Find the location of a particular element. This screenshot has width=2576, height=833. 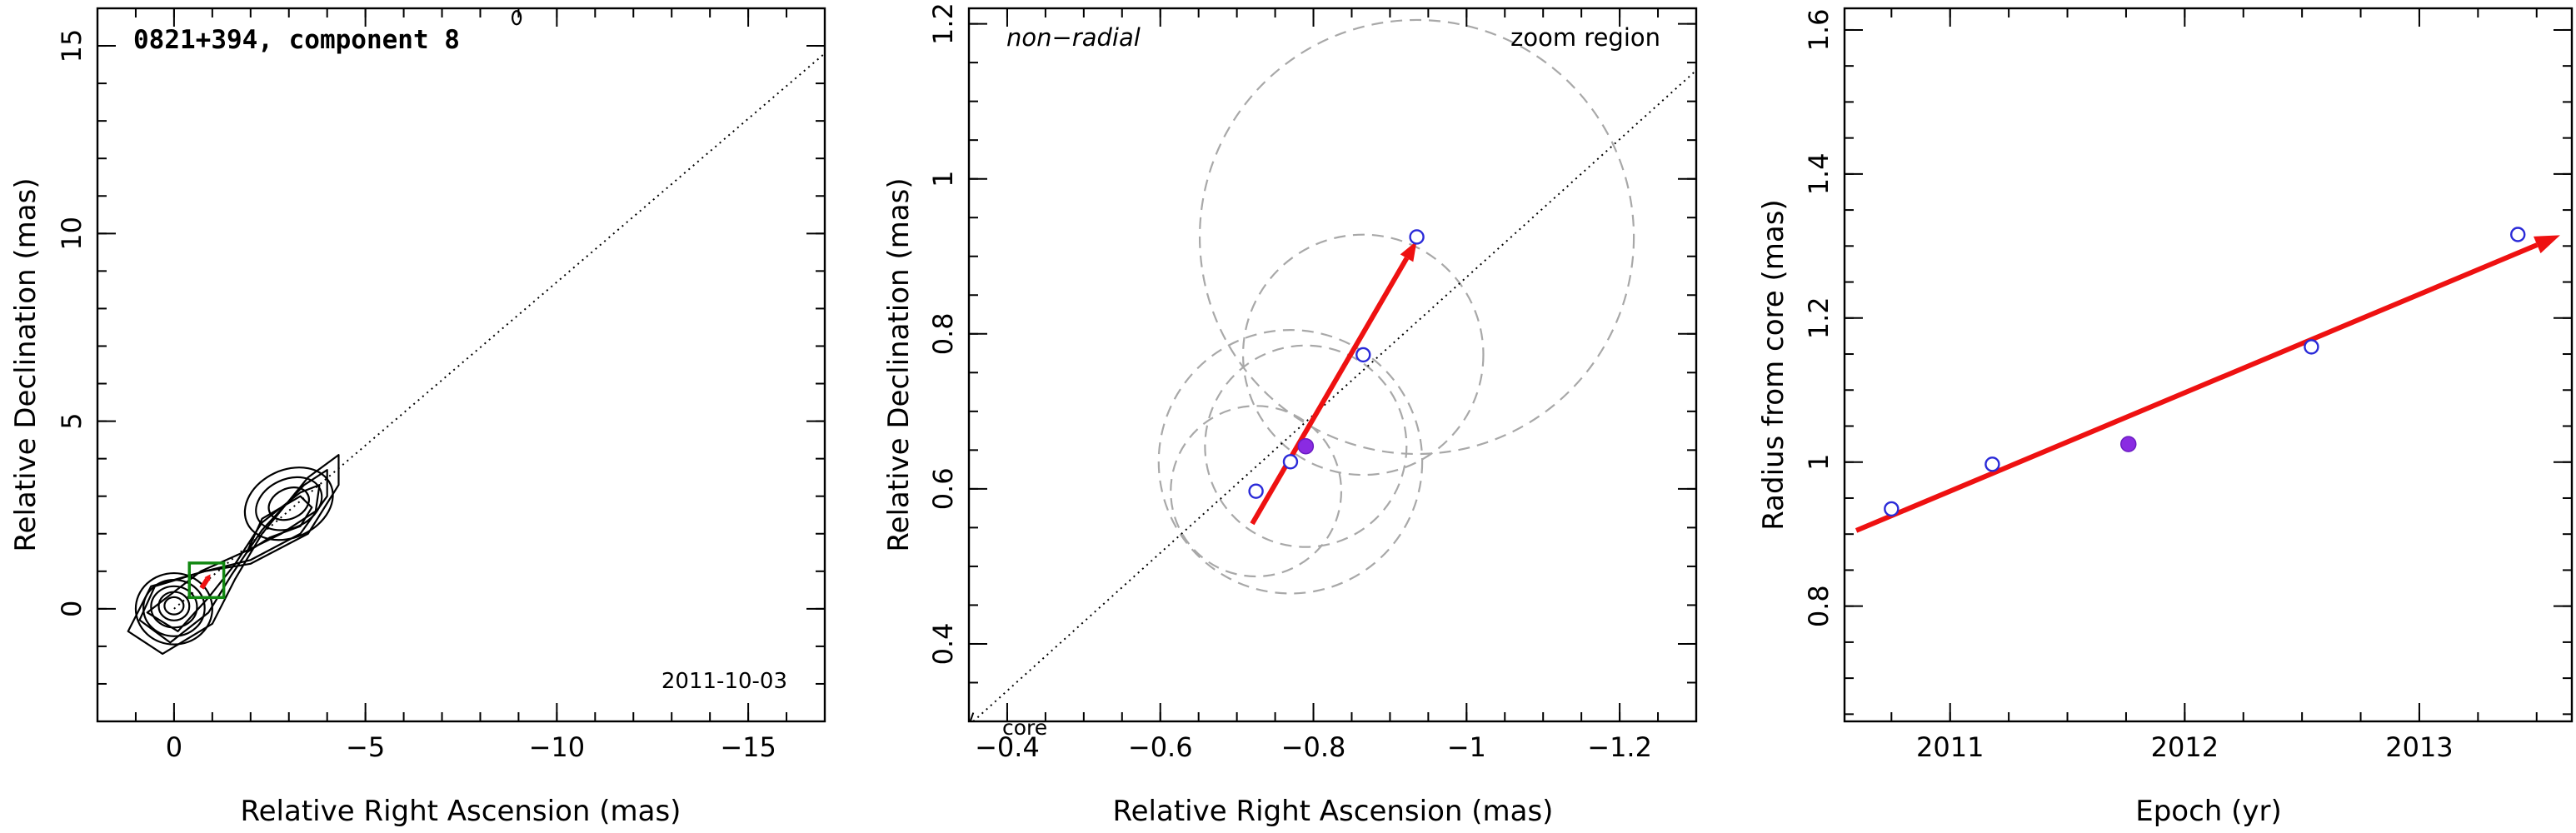

mini-motion-vector-head is located at coordinates (207, 577).